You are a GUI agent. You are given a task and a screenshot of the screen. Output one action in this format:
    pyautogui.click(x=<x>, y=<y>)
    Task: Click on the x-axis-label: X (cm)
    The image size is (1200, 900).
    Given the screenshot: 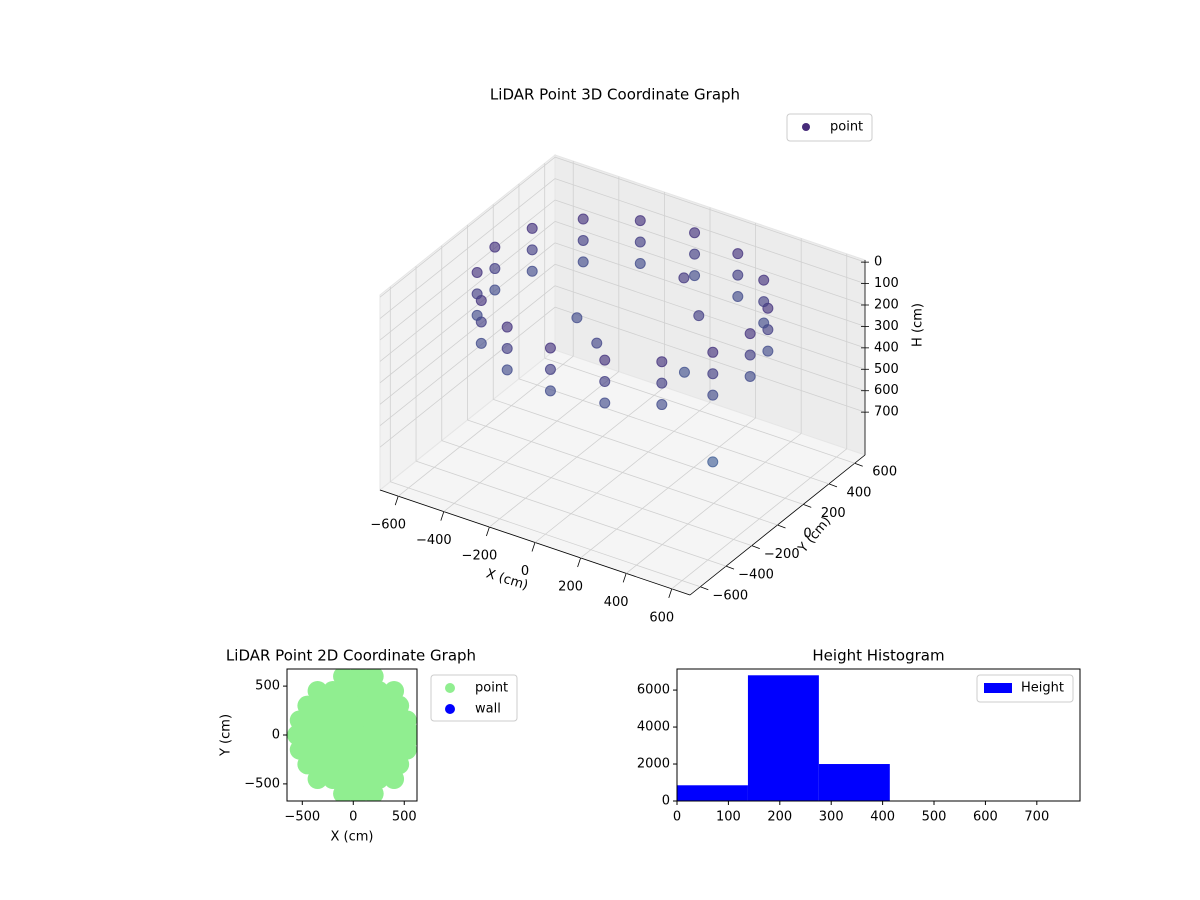 What is the action you would take?
    pyautogui.click(x=352, y=837)
    